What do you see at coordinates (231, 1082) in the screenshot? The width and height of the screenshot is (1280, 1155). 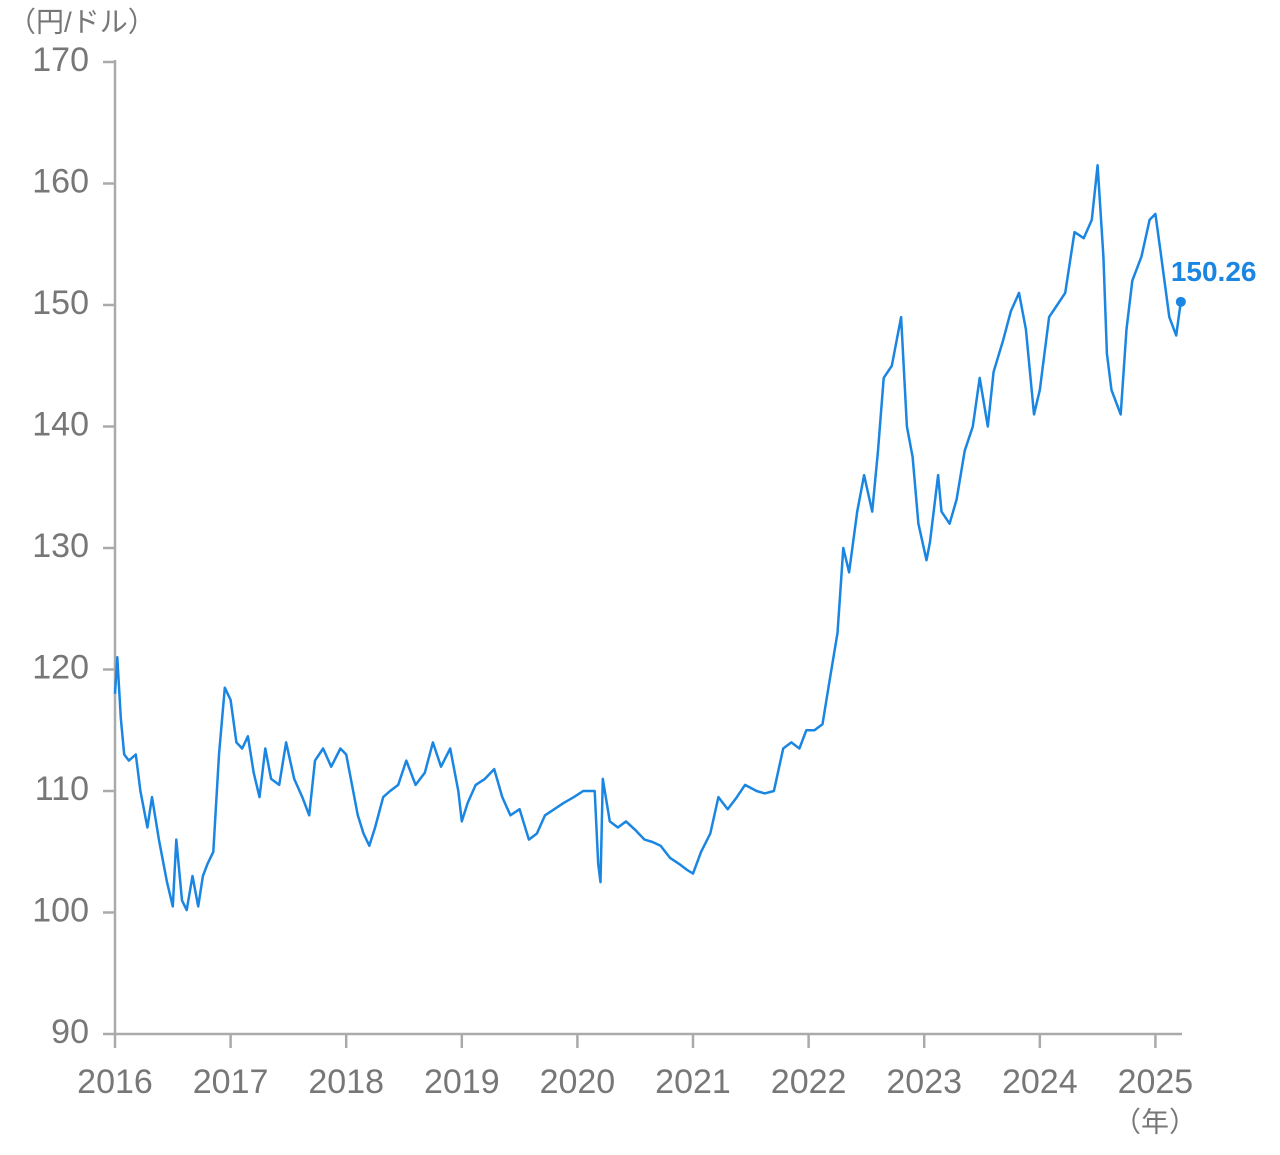 I see `x-tick-label: 2017` at bounding box center [231, 1082].